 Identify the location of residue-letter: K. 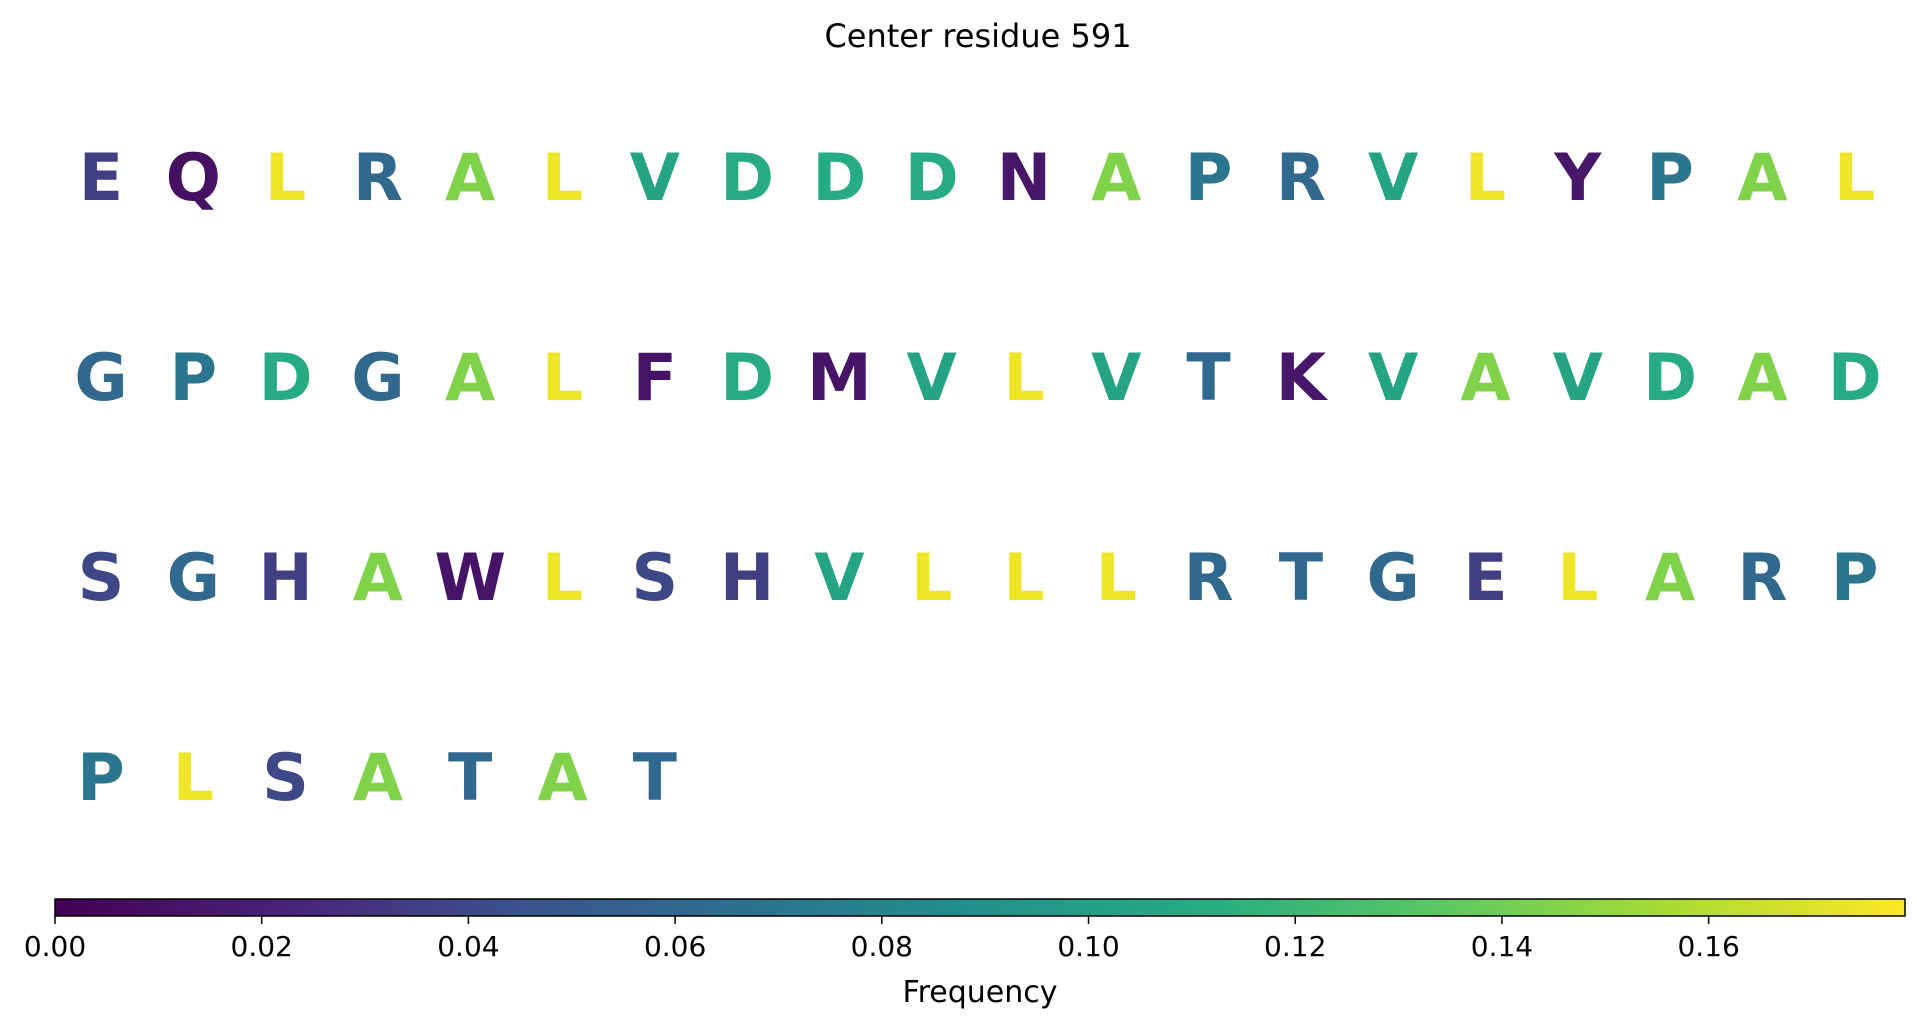
(1302, 378).